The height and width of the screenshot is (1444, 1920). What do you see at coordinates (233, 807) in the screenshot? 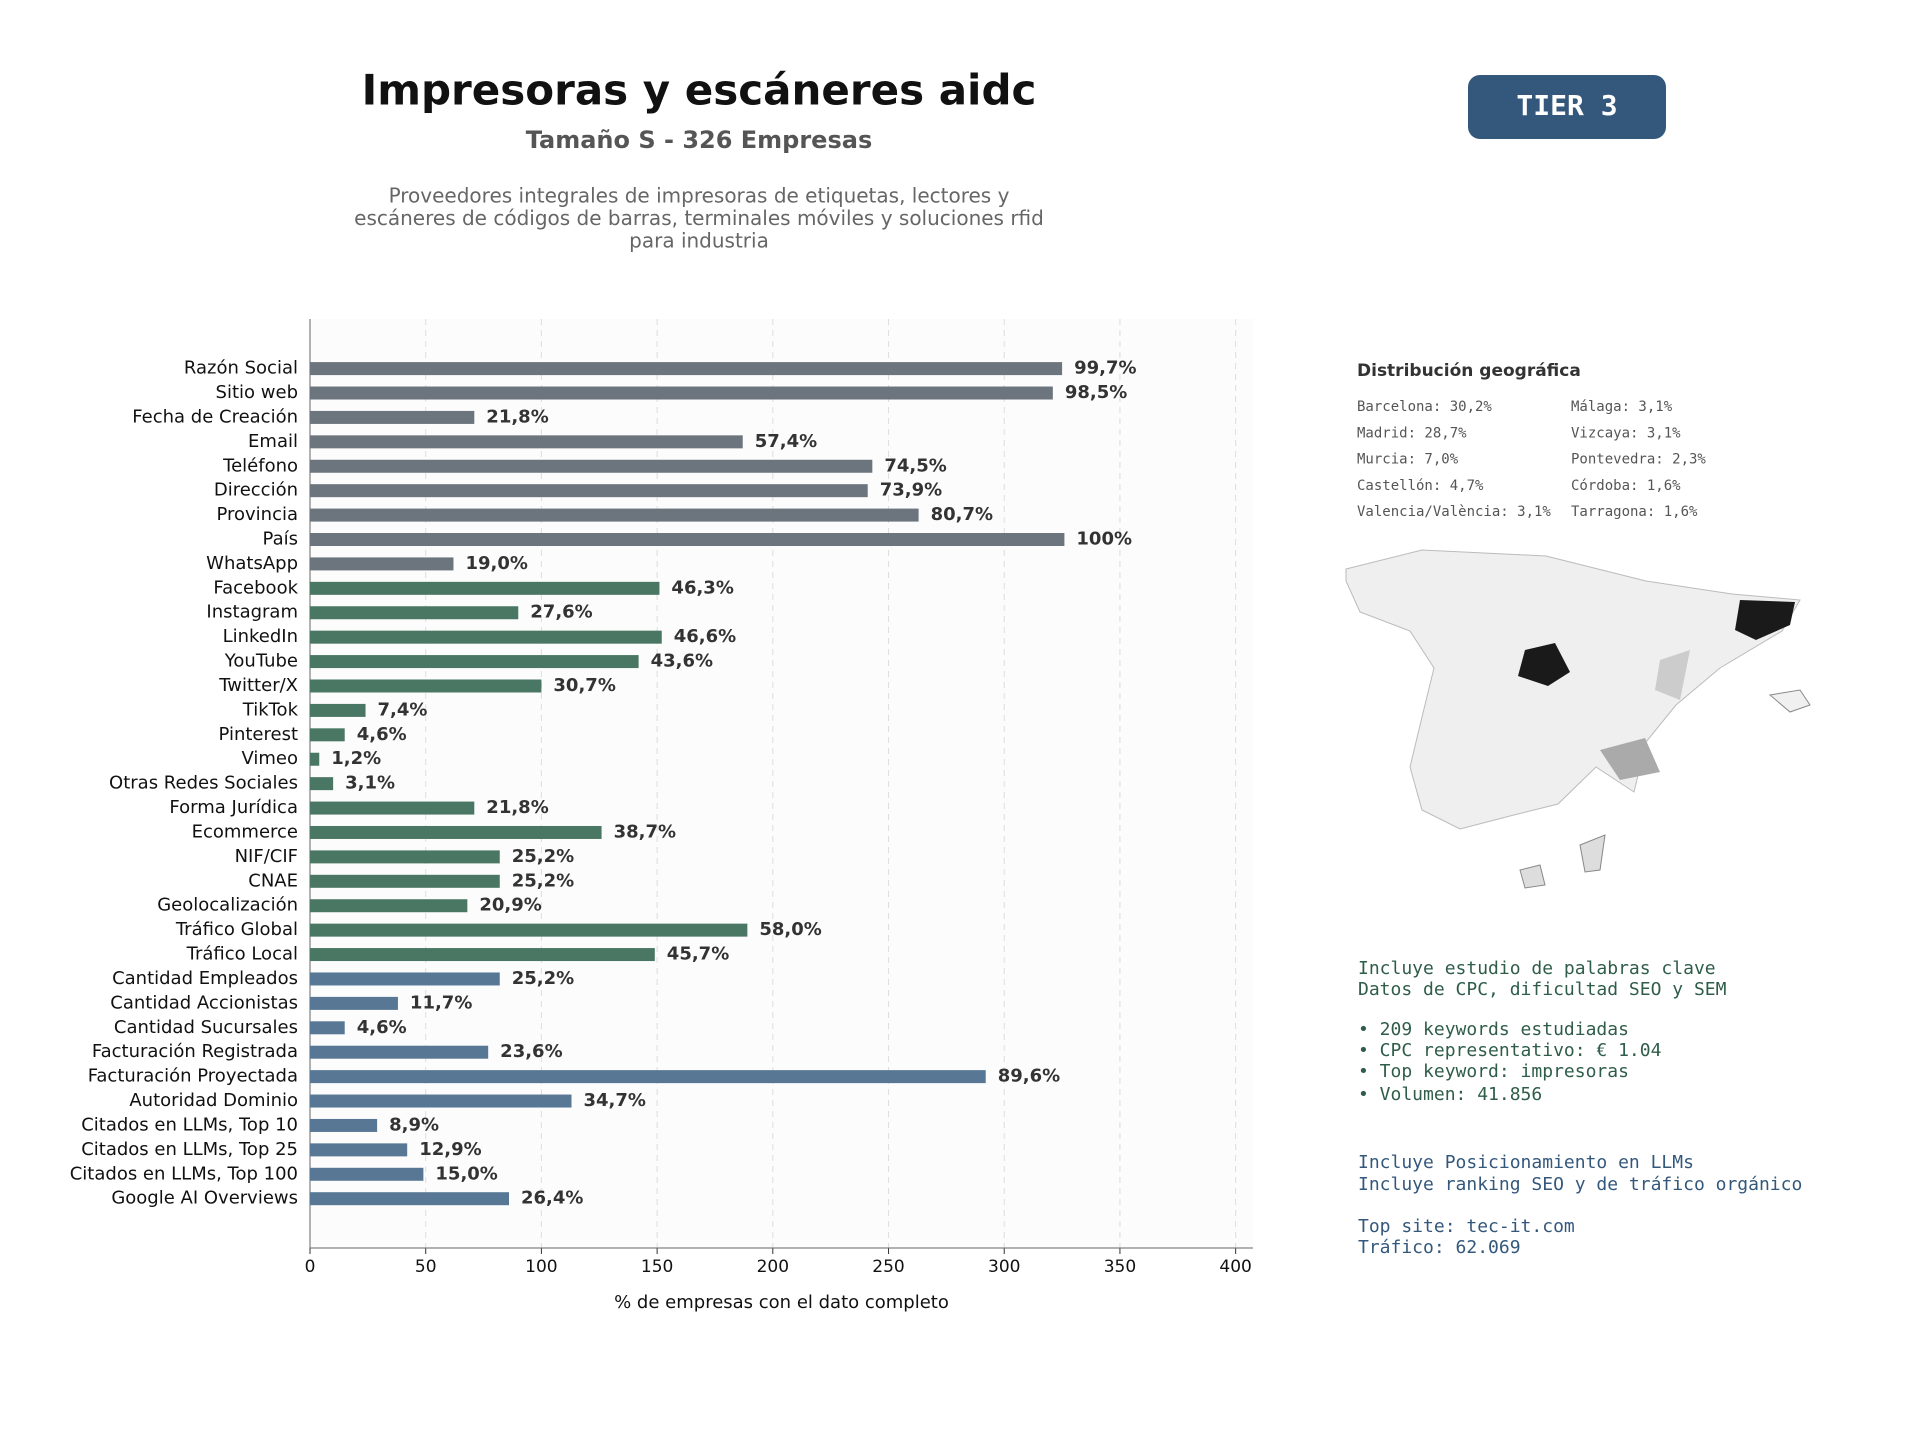
I see `y-tick-label: Forma Jurídica` at bounding box center [233, 807].